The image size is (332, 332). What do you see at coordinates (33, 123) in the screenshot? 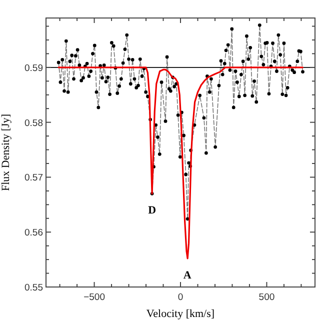
I see `y-tick-label: 0.58` at bounding box center [33, 123].